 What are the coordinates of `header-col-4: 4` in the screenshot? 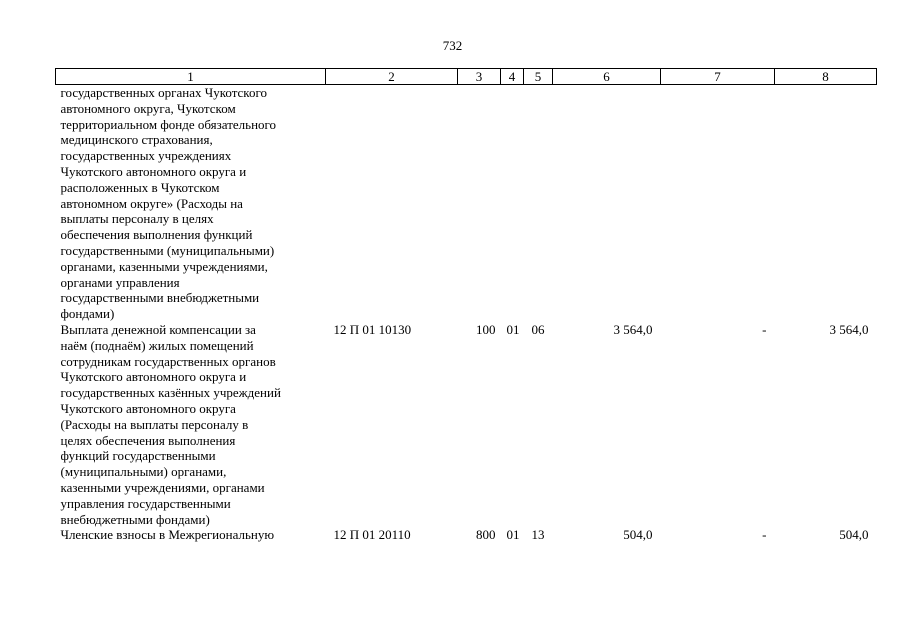 It's located at (512, 76).